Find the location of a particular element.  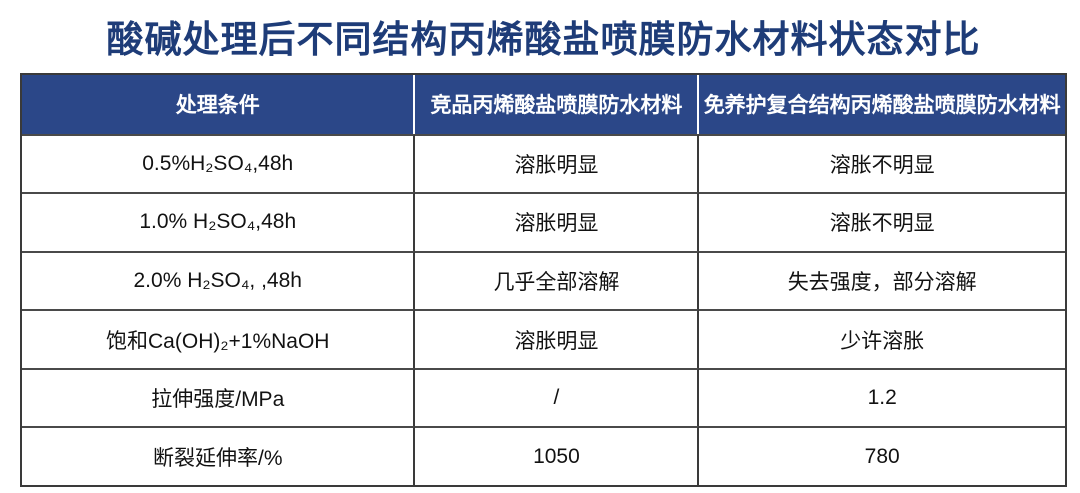

table-cell: 拉伸强度/MPa is located at coordinates (219, 397).